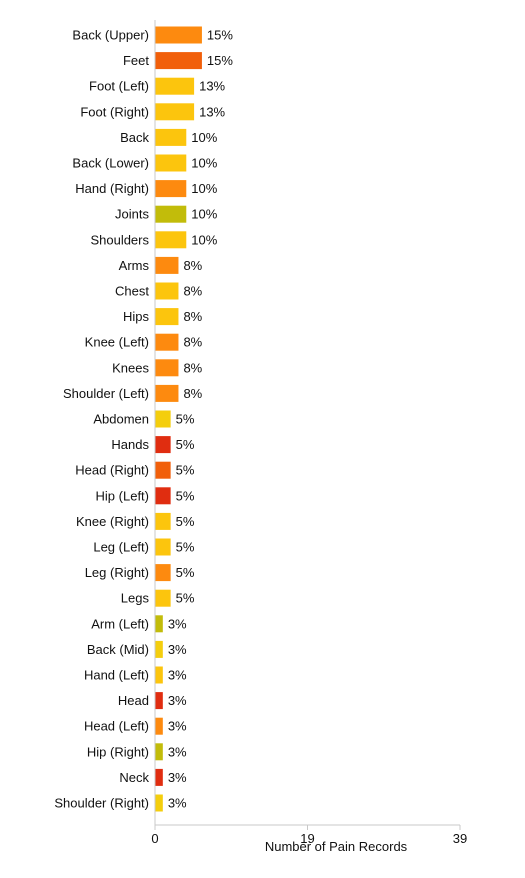  What do you see at coordinates (132, 291) in the screenshot?
I see `category-label: Chest` at bounding box center [132, 291].